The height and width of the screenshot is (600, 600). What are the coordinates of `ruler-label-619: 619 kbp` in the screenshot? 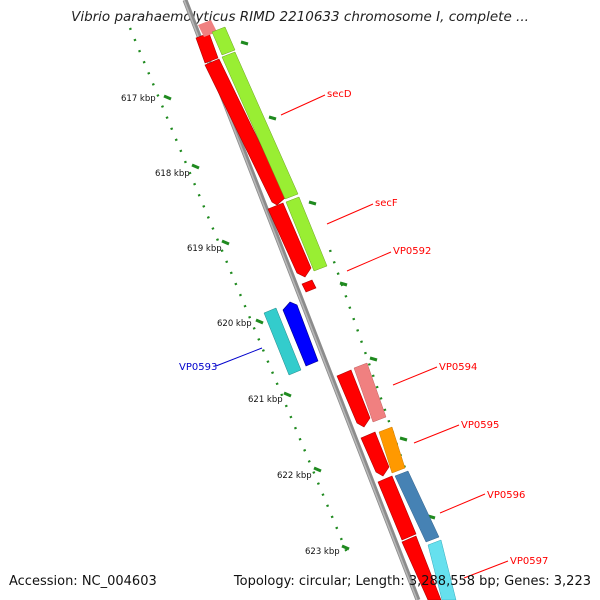 It's located at (204, 249).